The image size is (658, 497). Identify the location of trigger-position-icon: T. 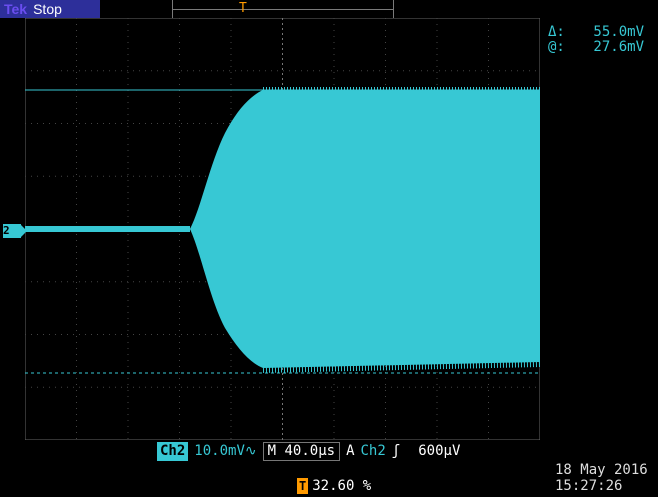
(243, 8).